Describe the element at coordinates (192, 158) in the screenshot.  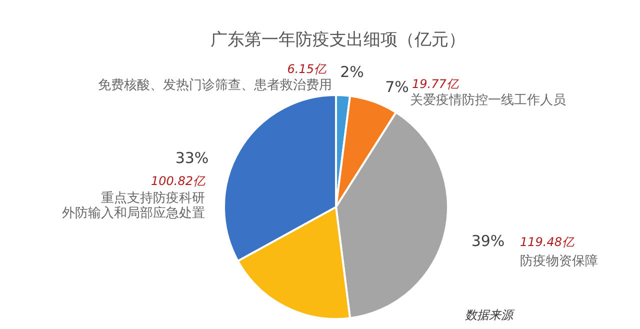
I see `data-label: 33%` at that location.